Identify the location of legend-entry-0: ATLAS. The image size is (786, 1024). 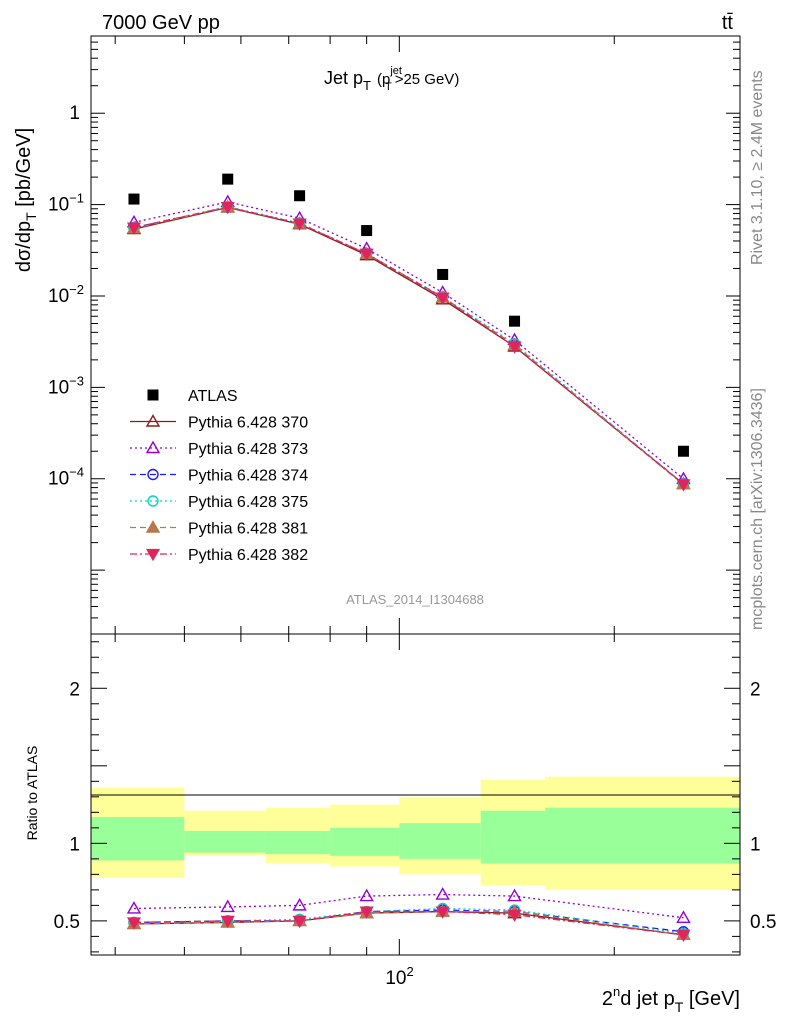
(192, 396).